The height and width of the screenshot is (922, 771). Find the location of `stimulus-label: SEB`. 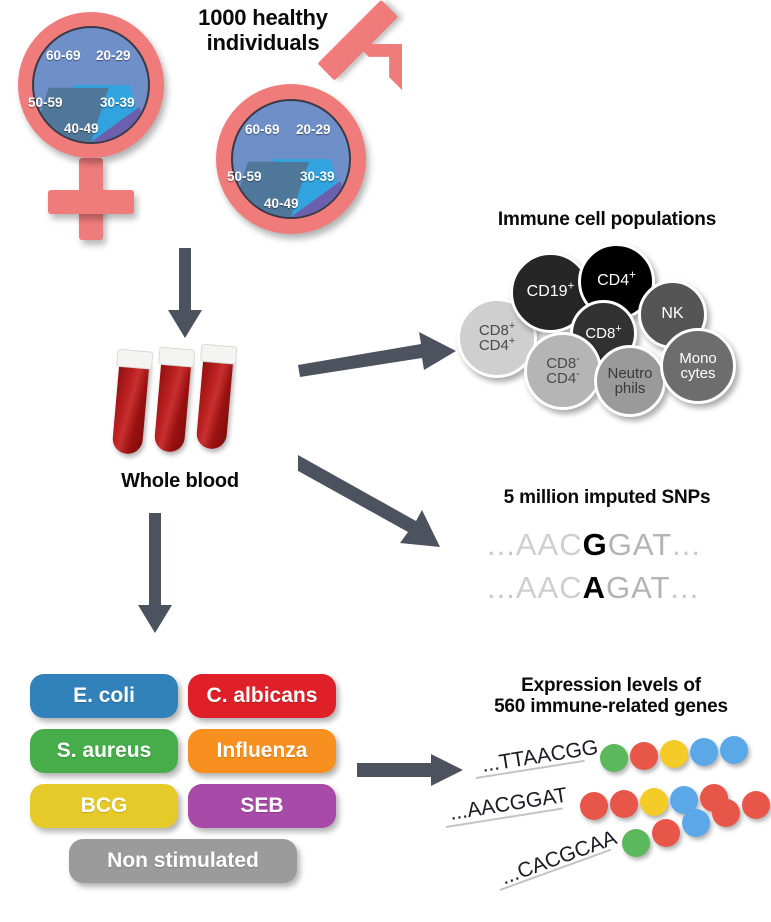

stimulus-label: SEB is located at coordinates (262, 805).